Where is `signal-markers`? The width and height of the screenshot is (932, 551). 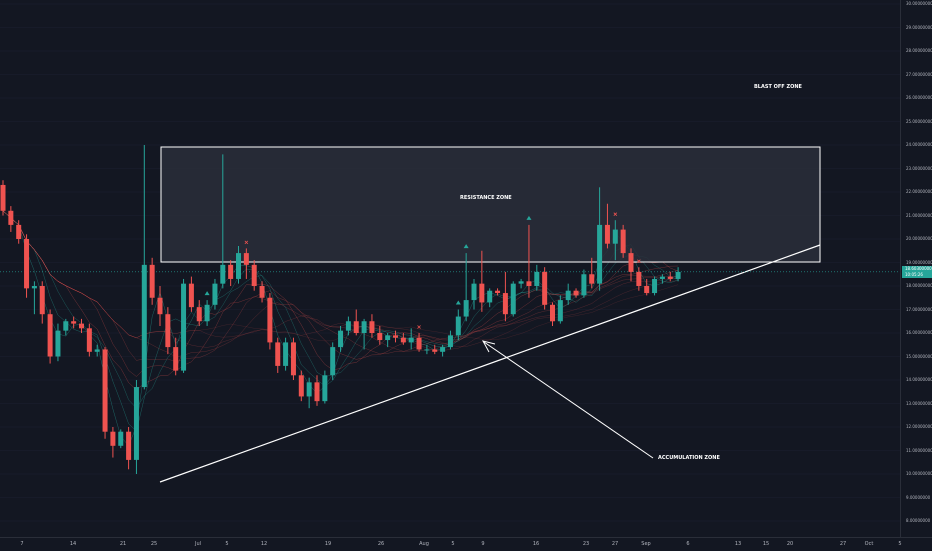 signal-markers is located at coordinates (422, 270).